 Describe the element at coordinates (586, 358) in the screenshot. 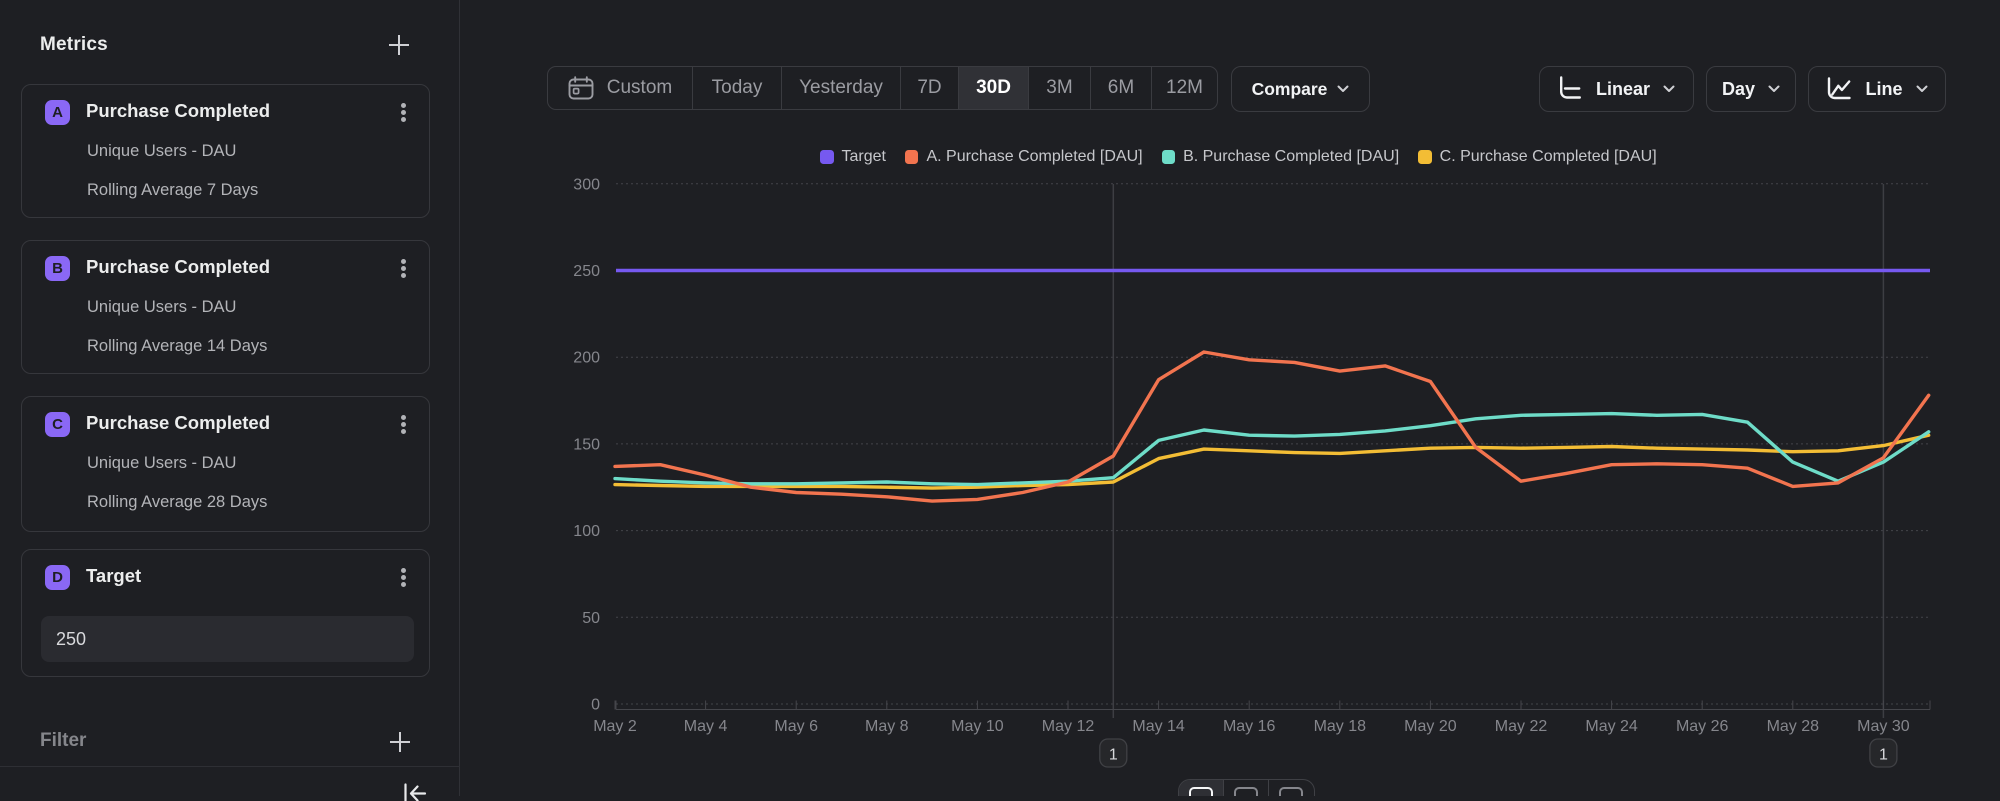

I see `svg-text: 200` at that location.